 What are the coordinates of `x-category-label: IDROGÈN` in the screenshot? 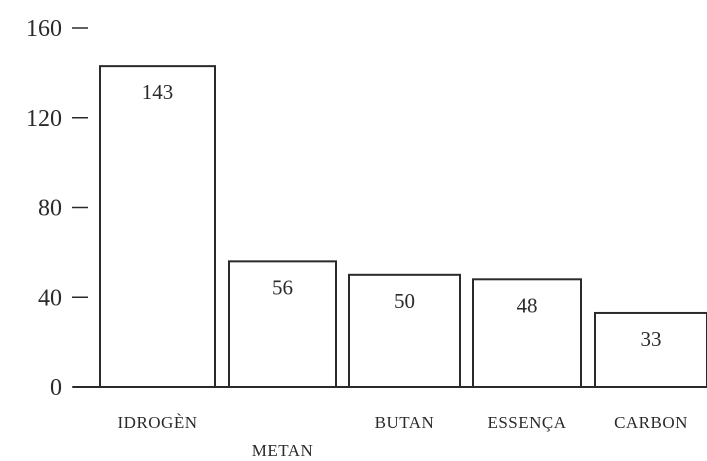 It's located at (158, 422).